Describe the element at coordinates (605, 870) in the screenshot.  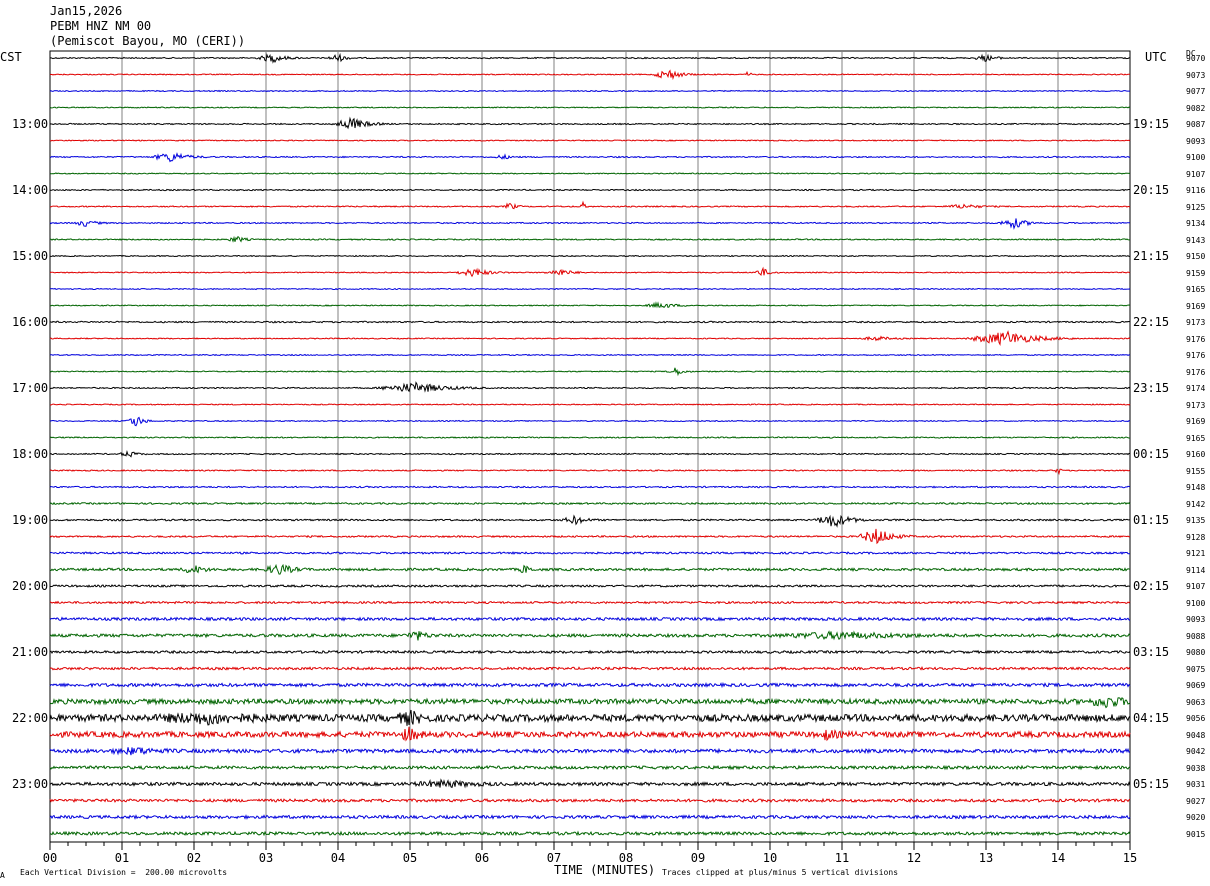
I see `x-axis-title: TIME (MINUTES)` at that location.